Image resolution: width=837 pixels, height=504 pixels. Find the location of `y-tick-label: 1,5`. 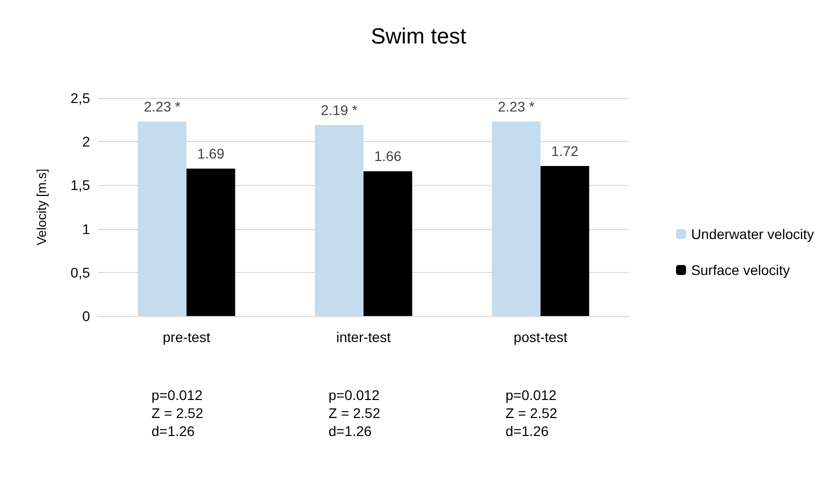

y-tick-label: 1,5 is located at coordinates (80, 185).